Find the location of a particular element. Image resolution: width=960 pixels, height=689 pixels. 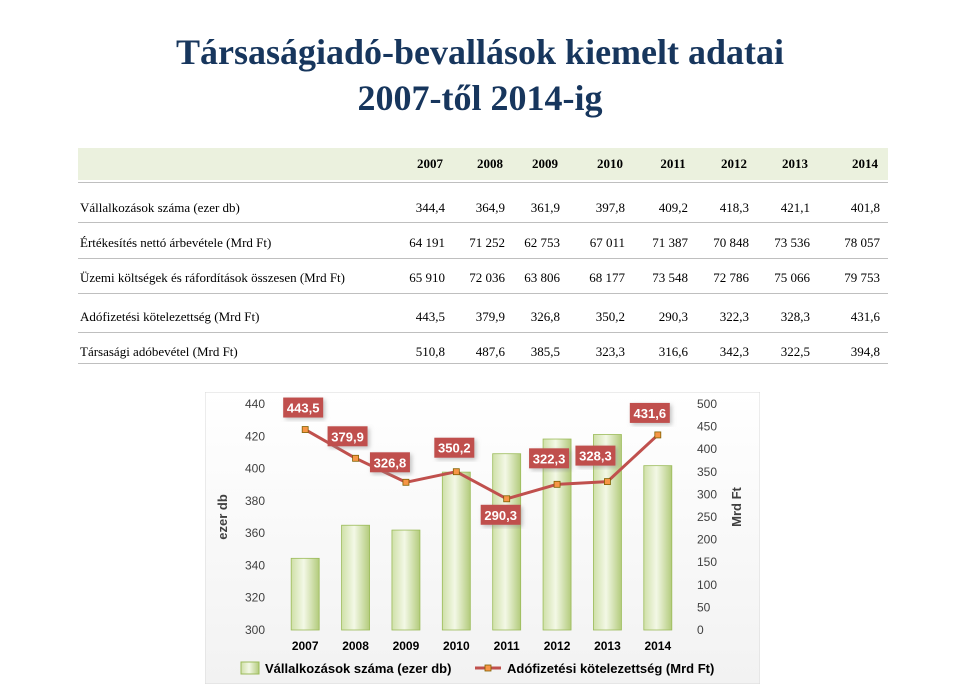

table-cell: 73 548 is located at coordinates (670, 277).